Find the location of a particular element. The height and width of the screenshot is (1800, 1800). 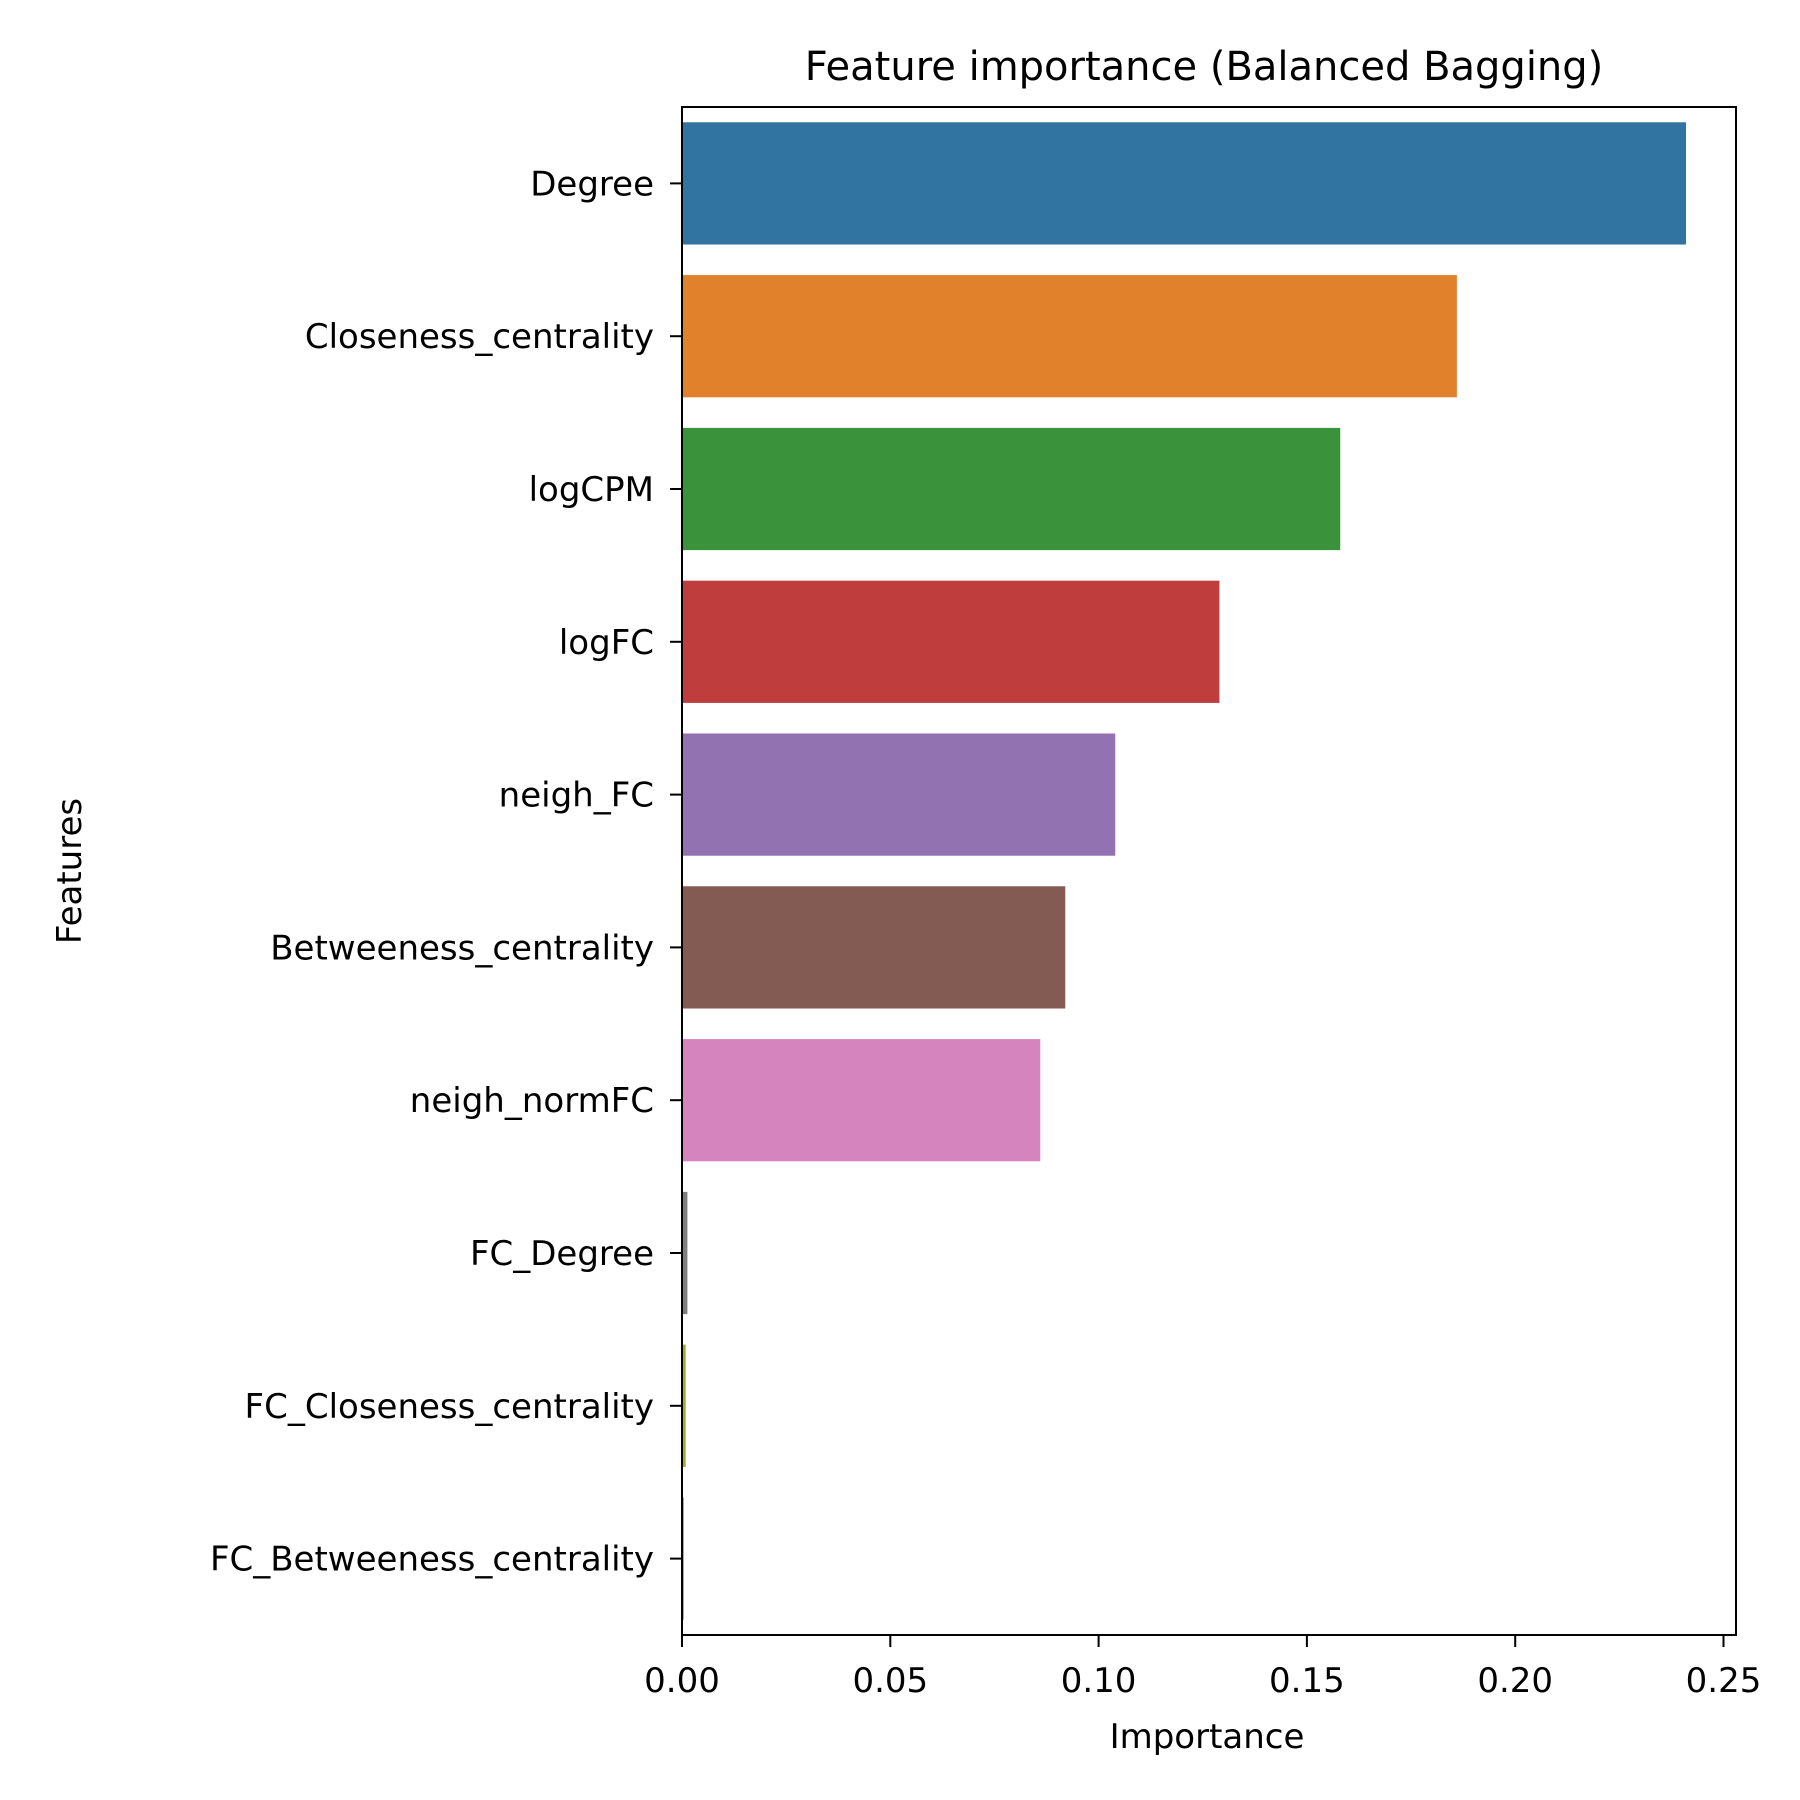

bar-FC_Closeness_centrality is located at coordinates (684, 1405).